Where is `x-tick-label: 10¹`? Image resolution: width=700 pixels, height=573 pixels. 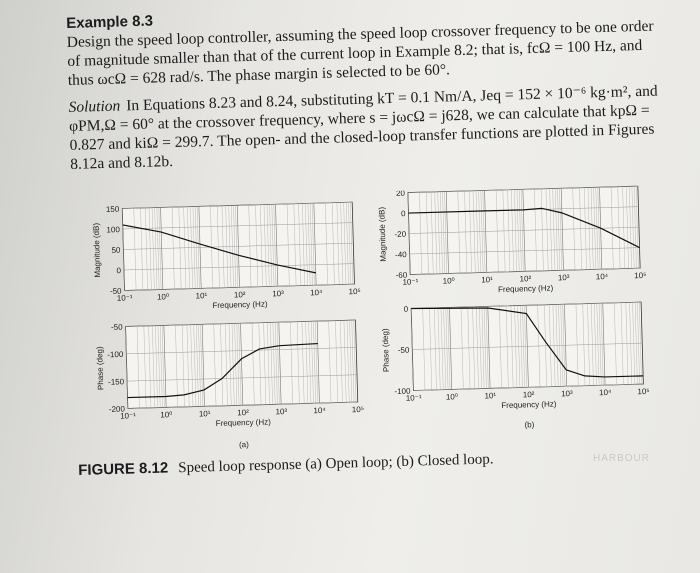 x-tick-label: 10¹ is located at coordinates (490, 395).